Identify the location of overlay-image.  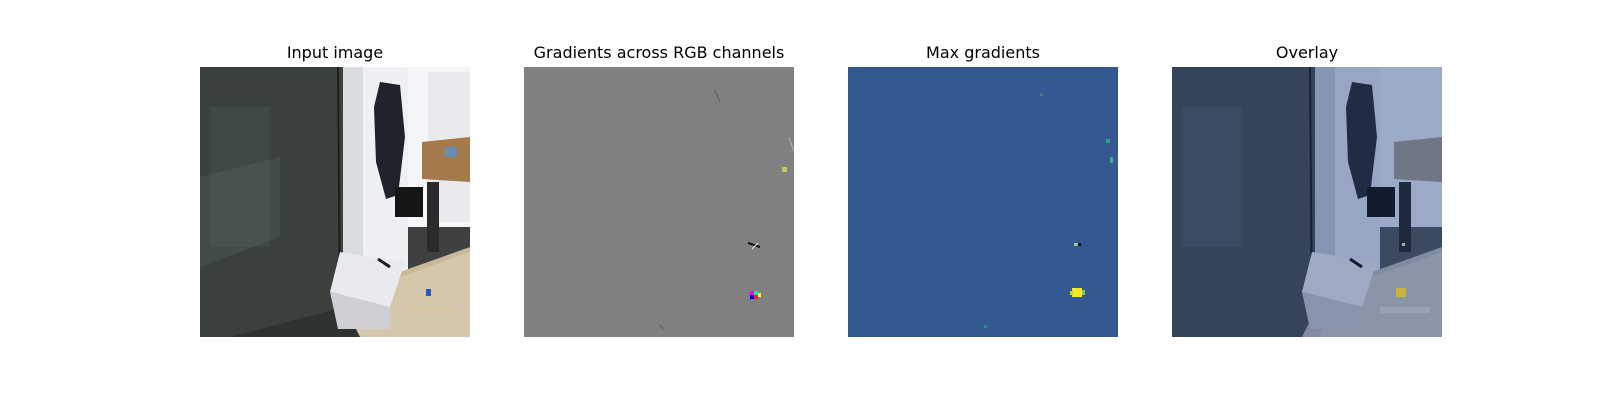
(1307, 202).